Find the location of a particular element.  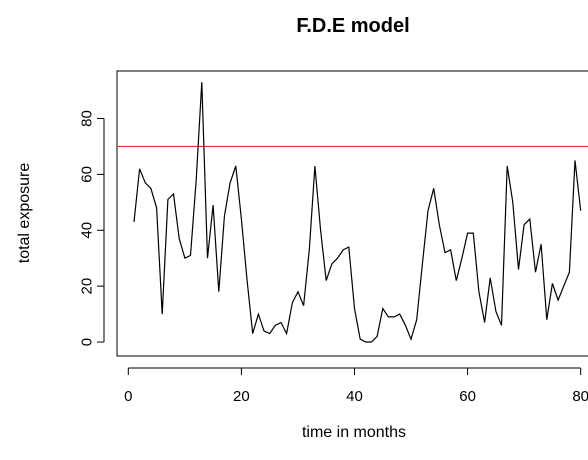

y-tick-label: 80 is located at coordinates (87, 118).